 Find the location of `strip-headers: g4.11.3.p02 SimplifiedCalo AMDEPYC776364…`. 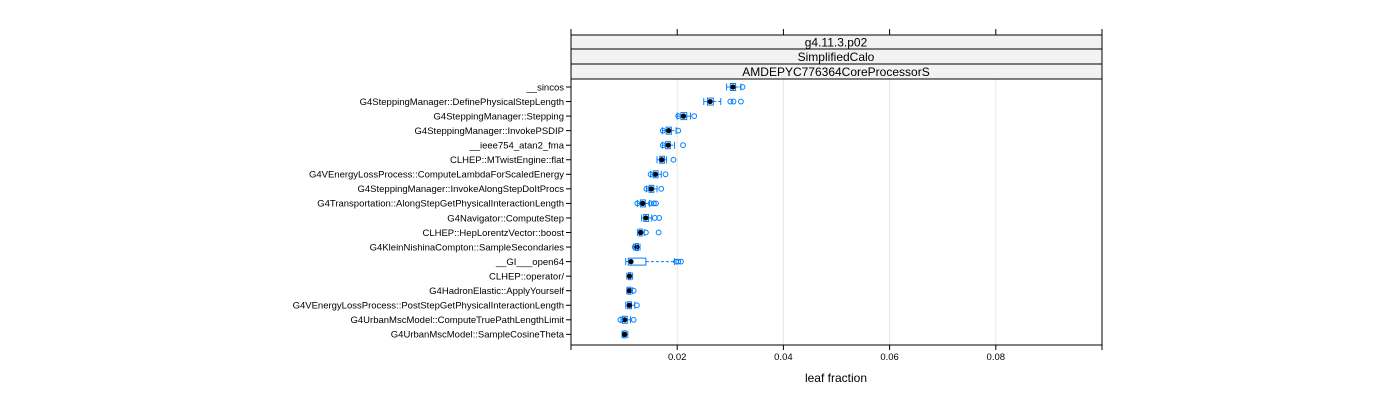

strip-headers: g4.11.3.p02 SimplifiedCalo AMDEPYC776364… is located at coordinates (836, 57).